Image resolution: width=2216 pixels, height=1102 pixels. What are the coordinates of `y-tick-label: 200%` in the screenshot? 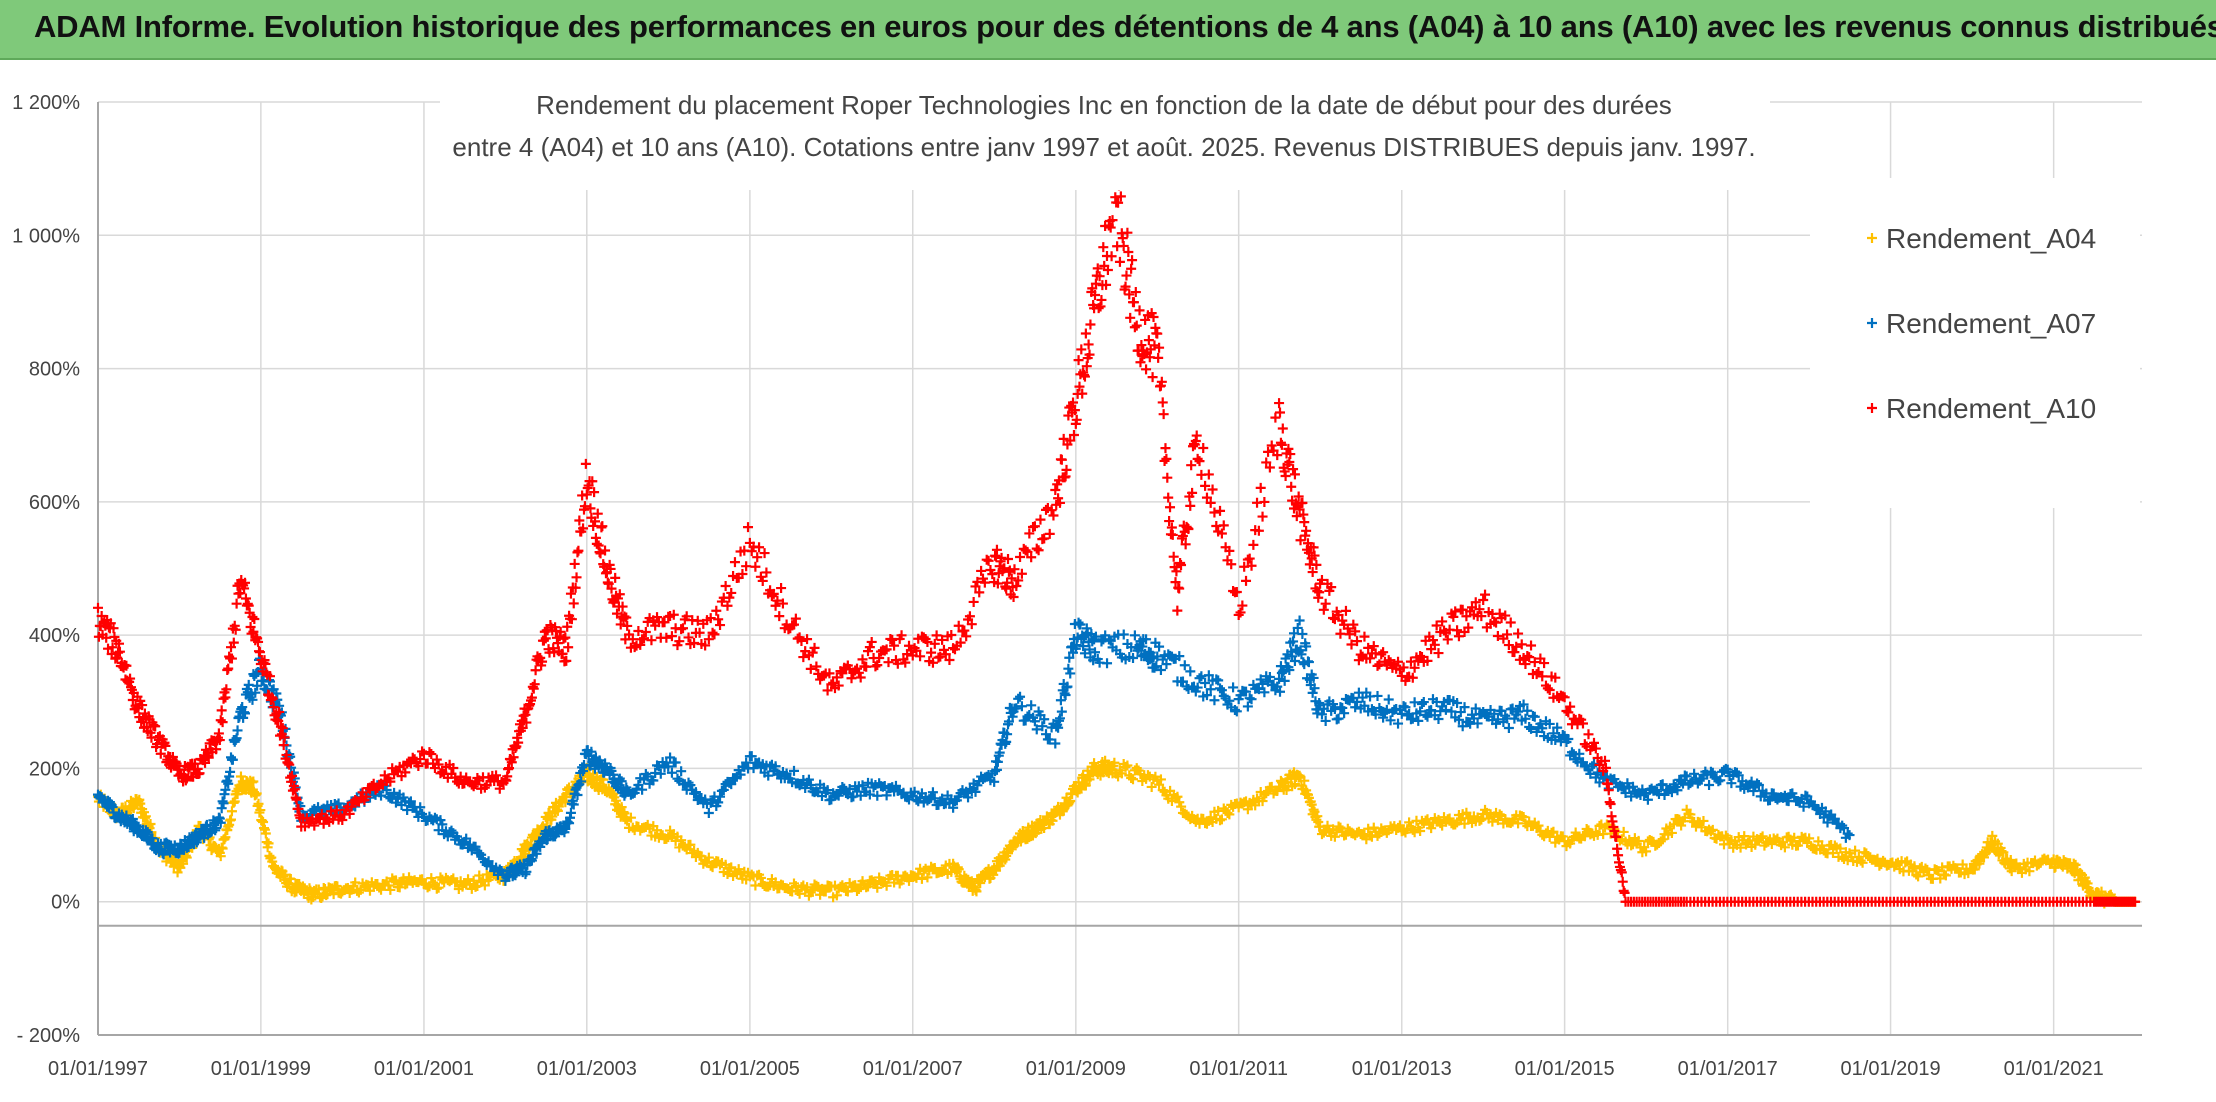 It's located at (54, 769).